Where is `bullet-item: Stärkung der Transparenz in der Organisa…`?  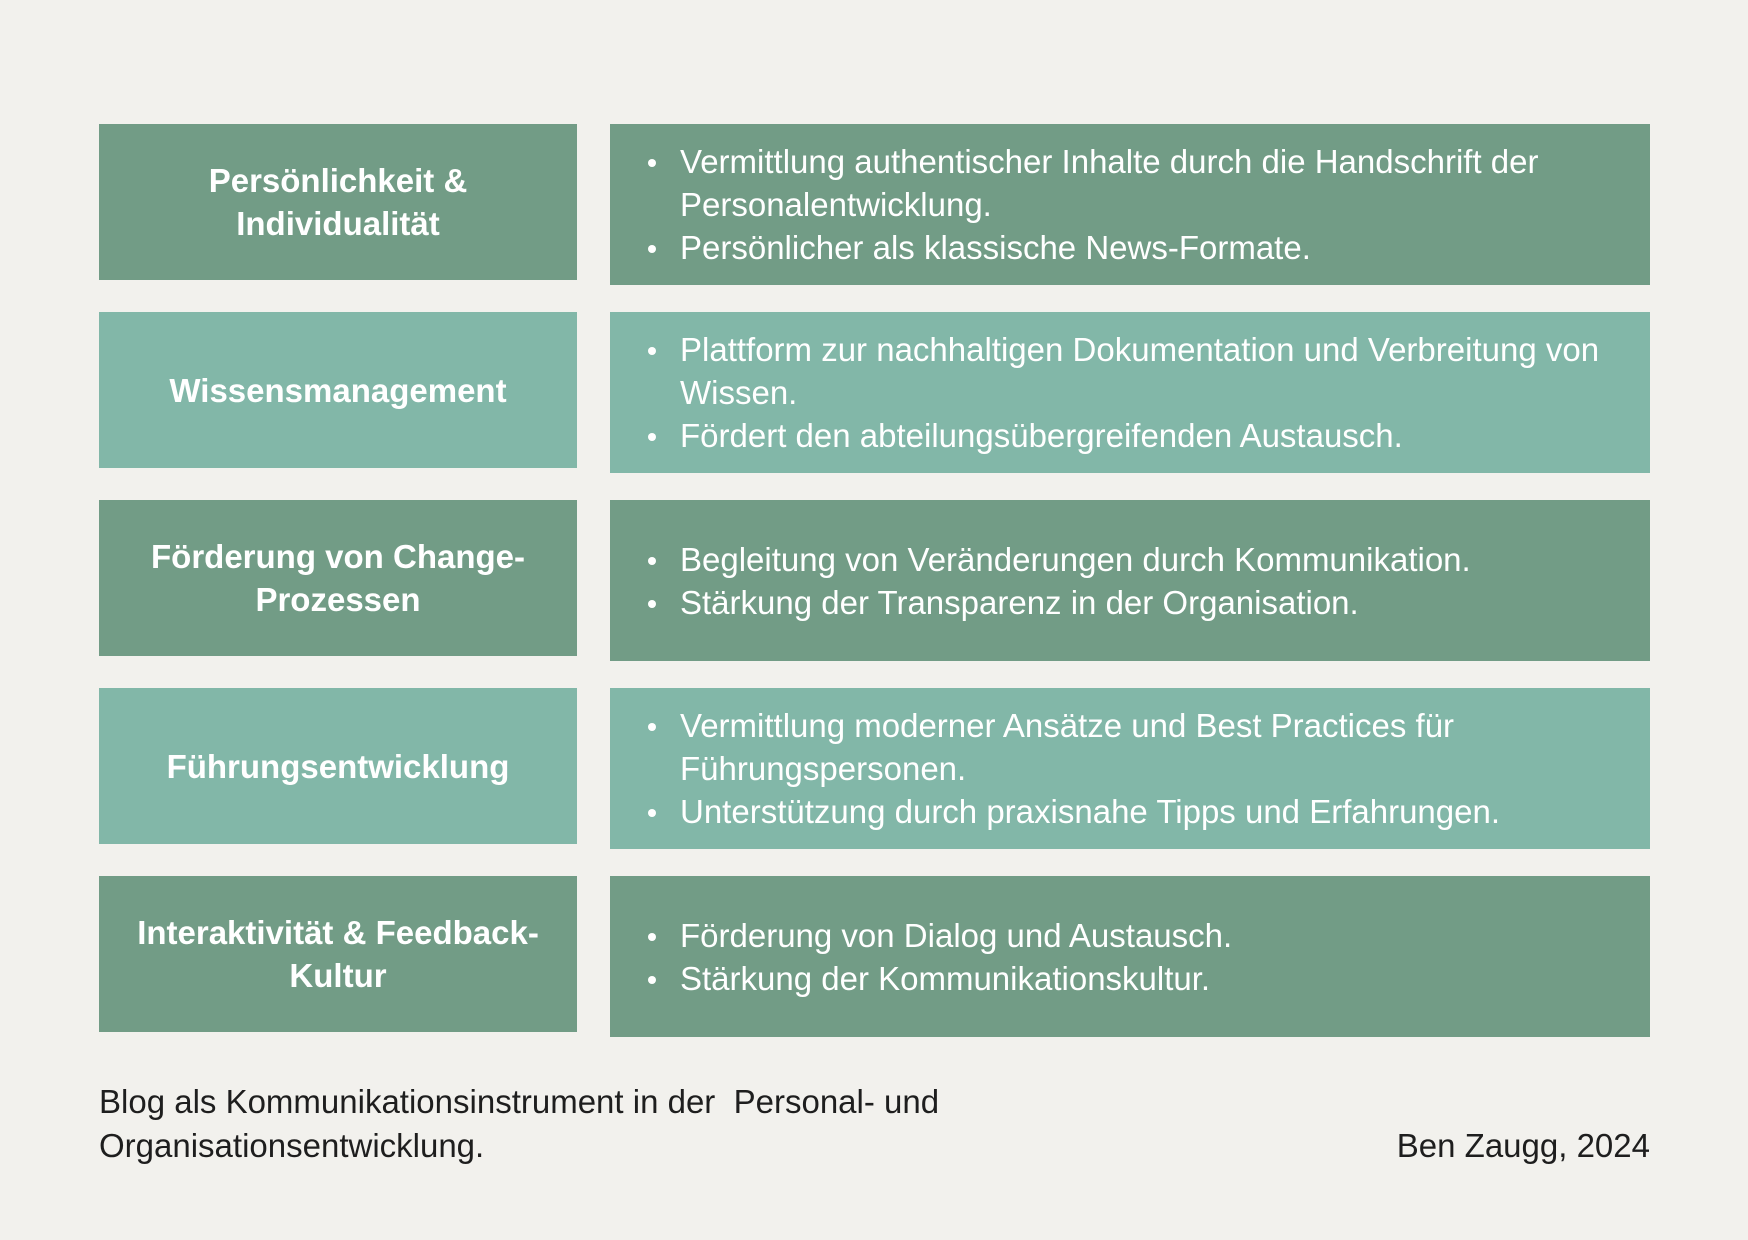
bullet-item: Stärkung der Transparenz in der Organisa… is located at coordinates (1054, 602).